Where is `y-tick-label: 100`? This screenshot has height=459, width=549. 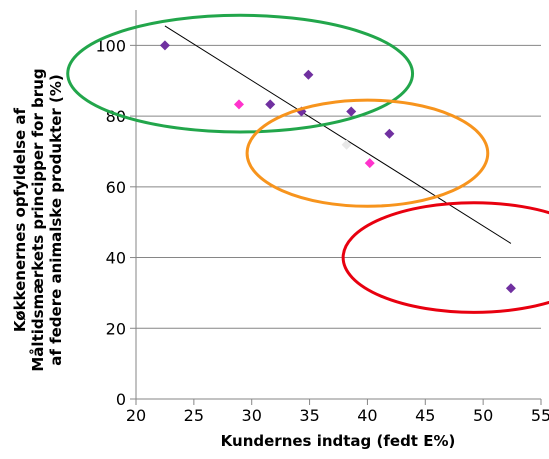
y-tick-label: 100 is located at coordinates (110, 45).